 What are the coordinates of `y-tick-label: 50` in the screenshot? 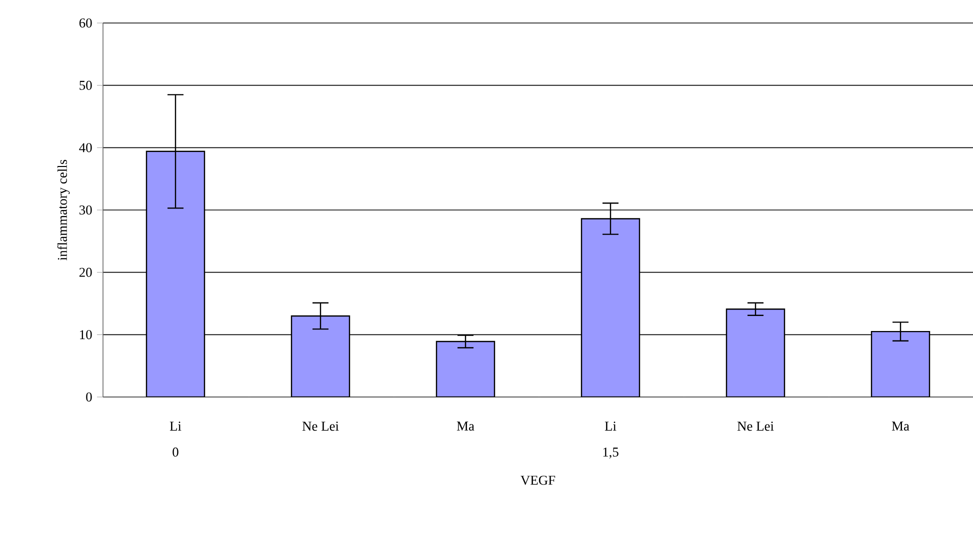 It's located at (86, 85).